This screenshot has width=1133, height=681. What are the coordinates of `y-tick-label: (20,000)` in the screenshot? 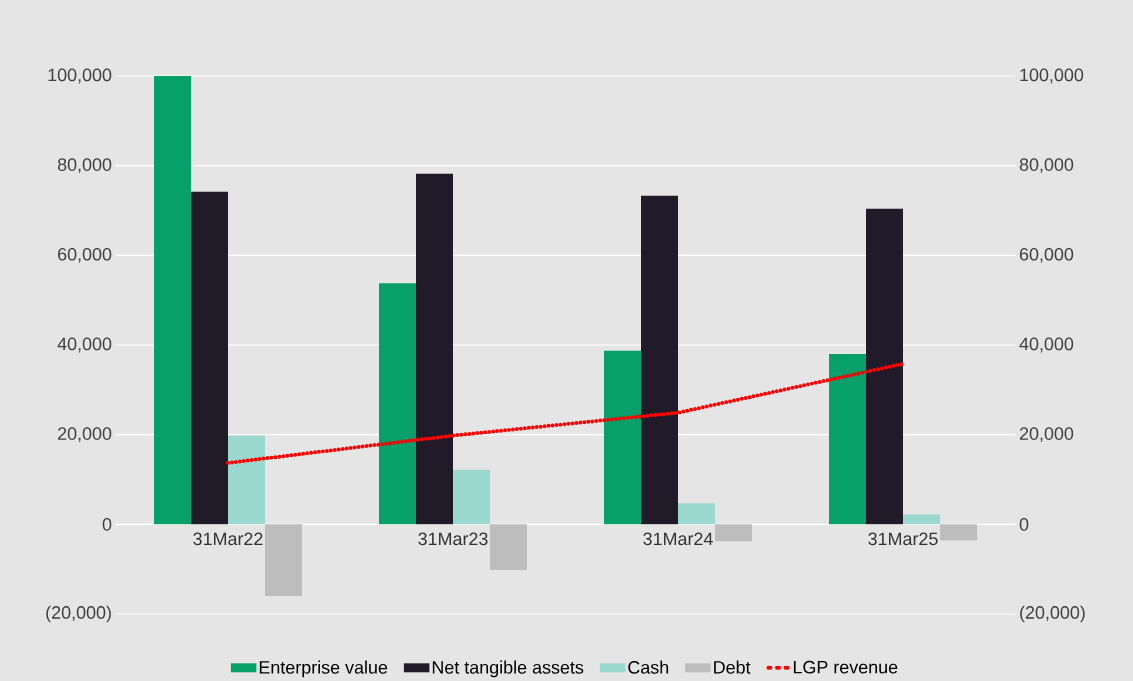 It's located at (78, 614).